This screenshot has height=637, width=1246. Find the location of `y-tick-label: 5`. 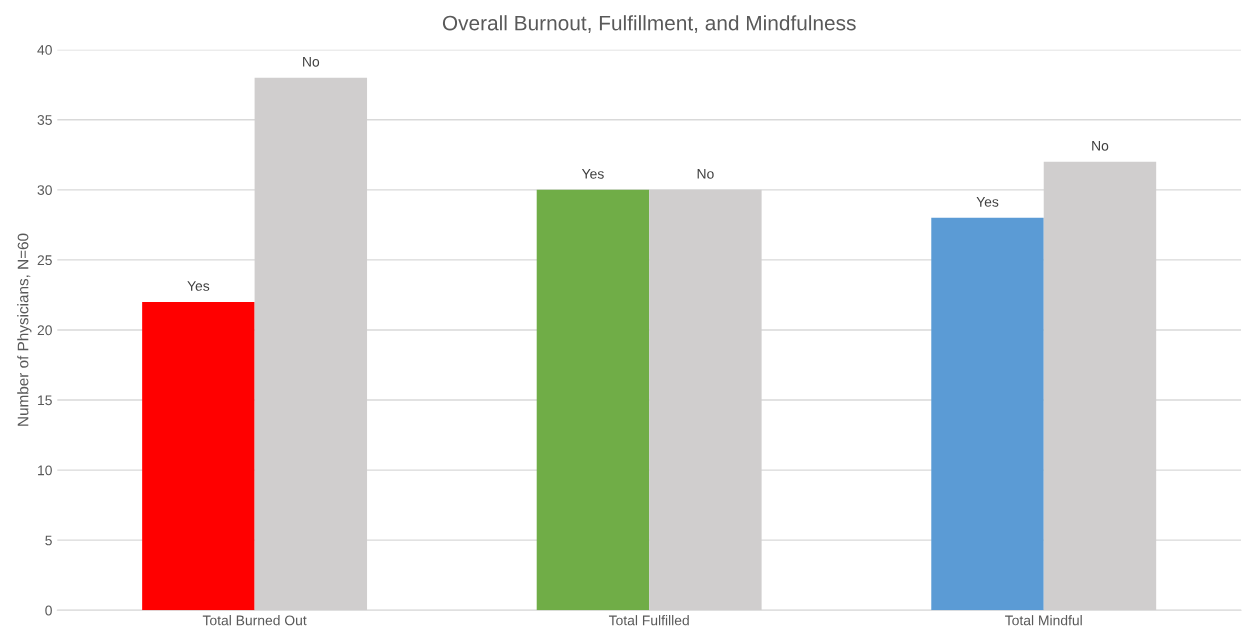

y-tick-label: 5 is located at coordinates (48, 540).